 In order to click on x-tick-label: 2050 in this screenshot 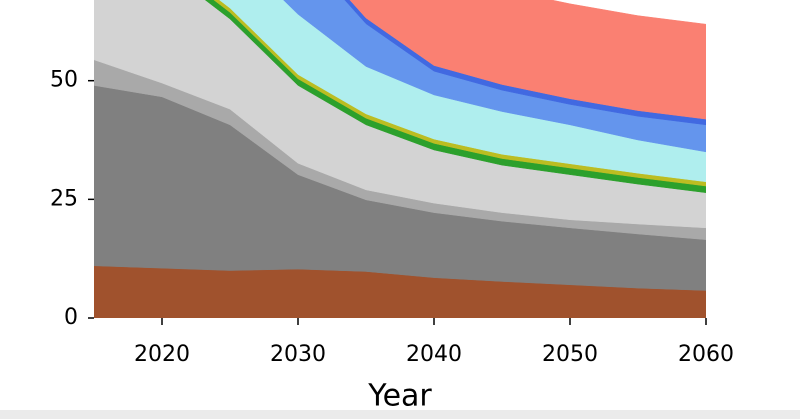, I will do `click(570, 354)`.